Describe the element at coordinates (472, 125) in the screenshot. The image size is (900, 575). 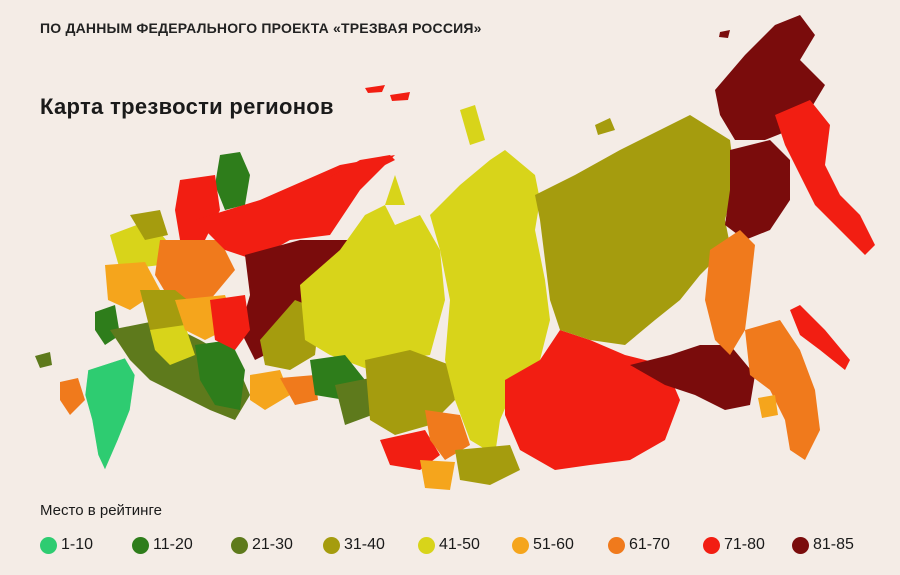
I see `region-taimyr-north` at that location.